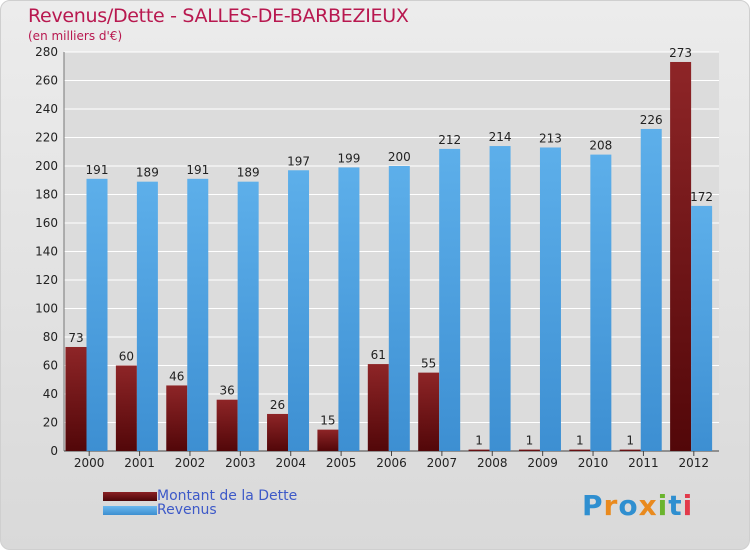 Image resolution: width=750 pixels, height=550 pixels. I want to click on y-tick-label: 0, so click(54, 451).